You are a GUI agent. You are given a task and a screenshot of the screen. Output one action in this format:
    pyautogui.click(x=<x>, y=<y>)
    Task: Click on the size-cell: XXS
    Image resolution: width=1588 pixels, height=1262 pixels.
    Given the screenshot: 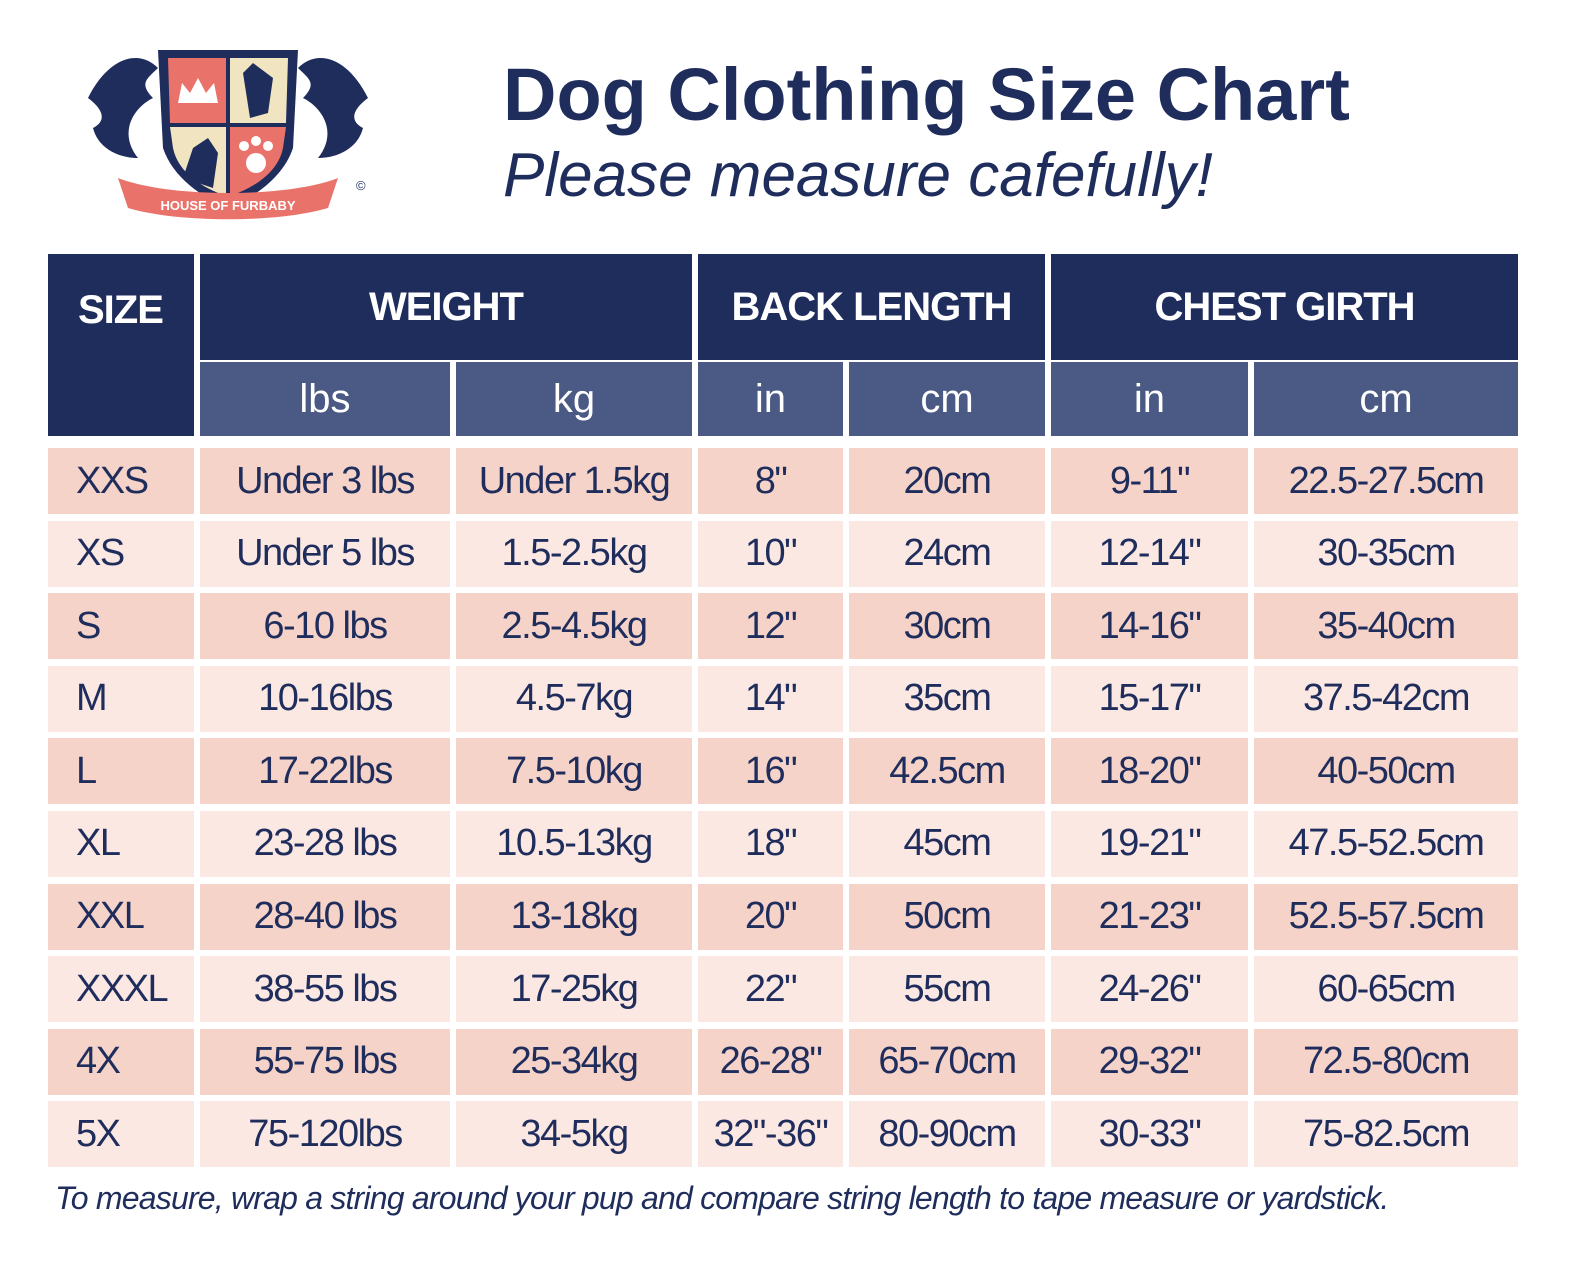 What is the action you would take?
    pyautogui.click(x=121, y=481)
    